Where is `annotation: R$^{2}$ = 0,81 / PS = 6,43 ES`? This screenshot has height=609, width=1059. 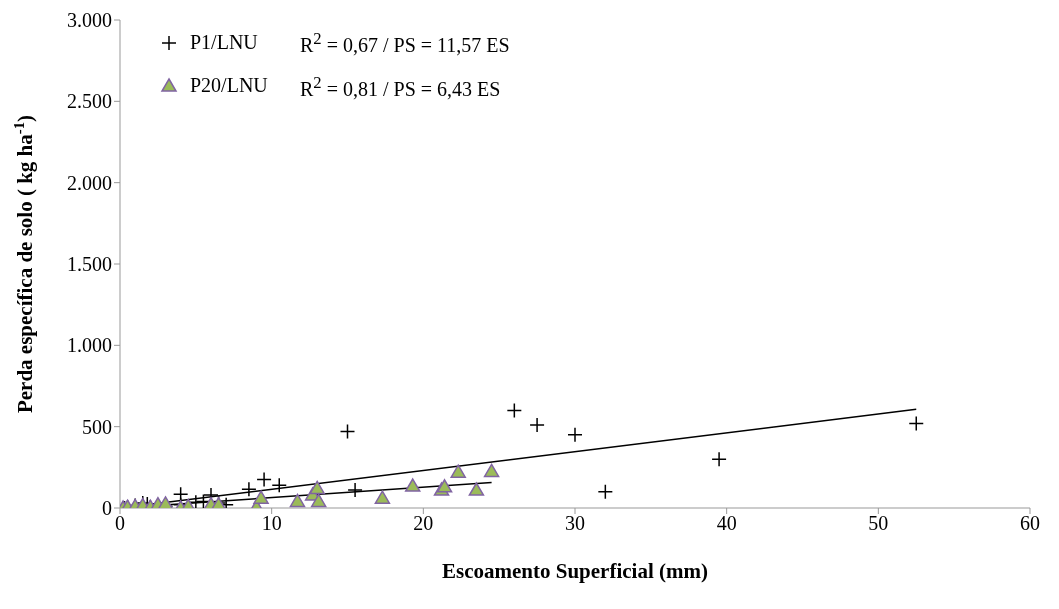
annotation: R$^{2}$ = 0,81 / PS = 6,43 ES is located at coordinates (400, 86).